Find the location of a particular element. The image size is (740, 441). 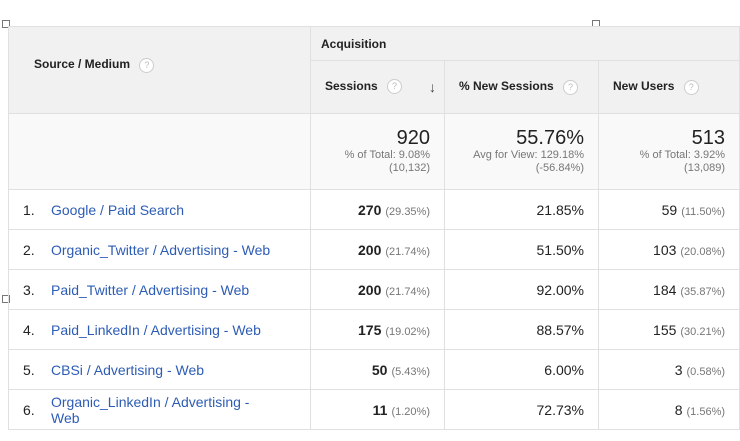

new-users-percent: (0.58%) is located at coordinates (706, 371).